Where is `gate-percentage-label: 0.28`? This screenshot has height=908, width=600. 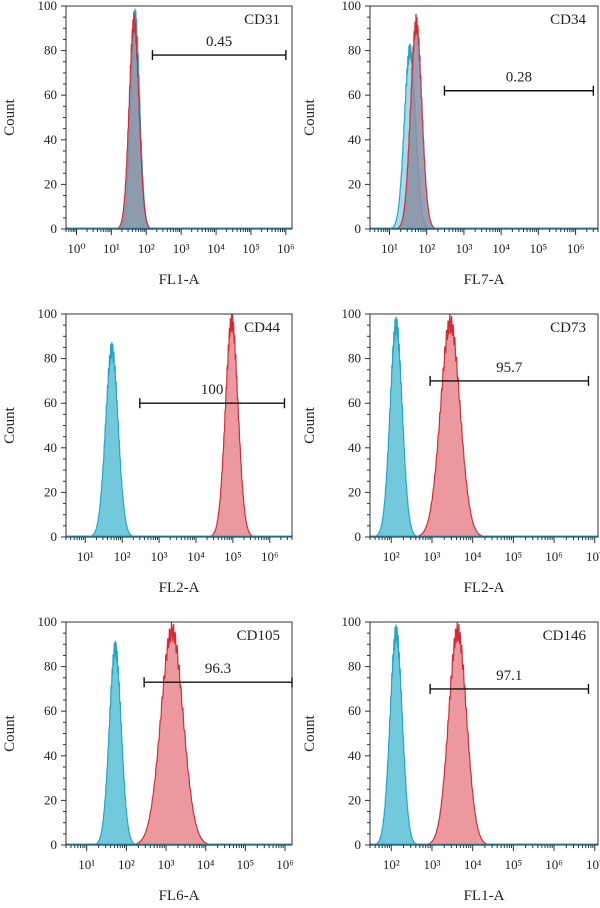 gate-percentage-label: 0.28 is located at coordinates (519, 78).